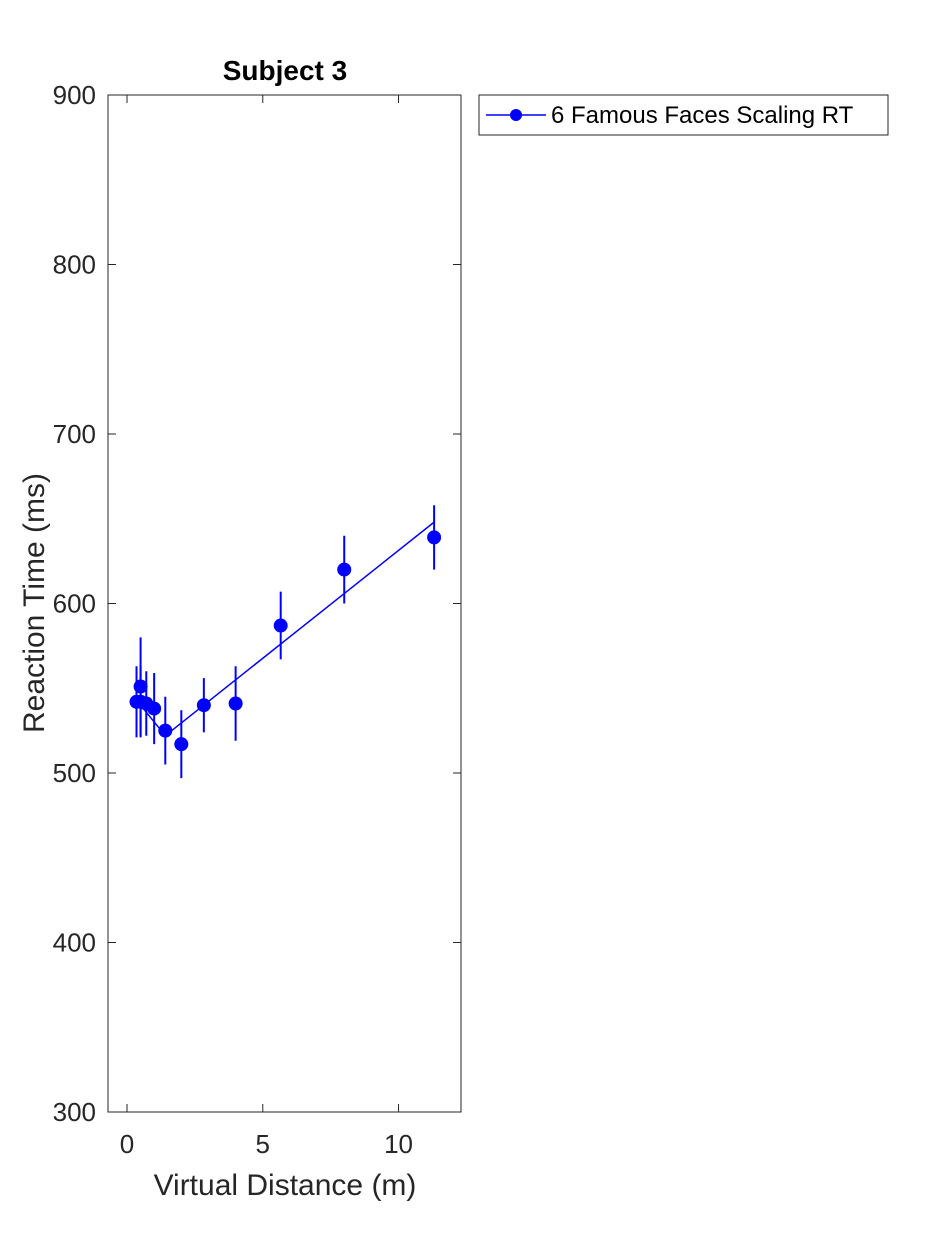 The width and height of the screenshot is (938, 1250). I want to click on x-tick-label: 0, so click(127, 1144).